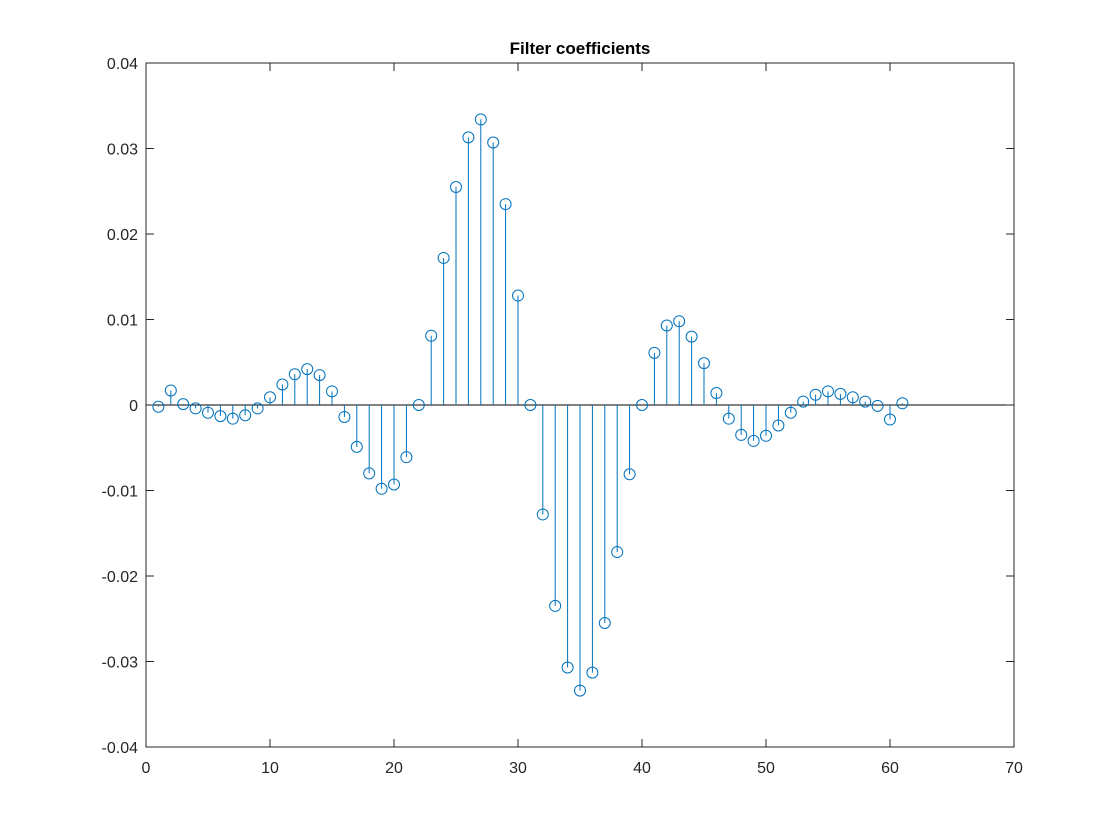 The image size is (1120, 840). Describe the element at coordinates (122, 64) in the screenshot. I see `y-tick-label: 0.04` at that location.